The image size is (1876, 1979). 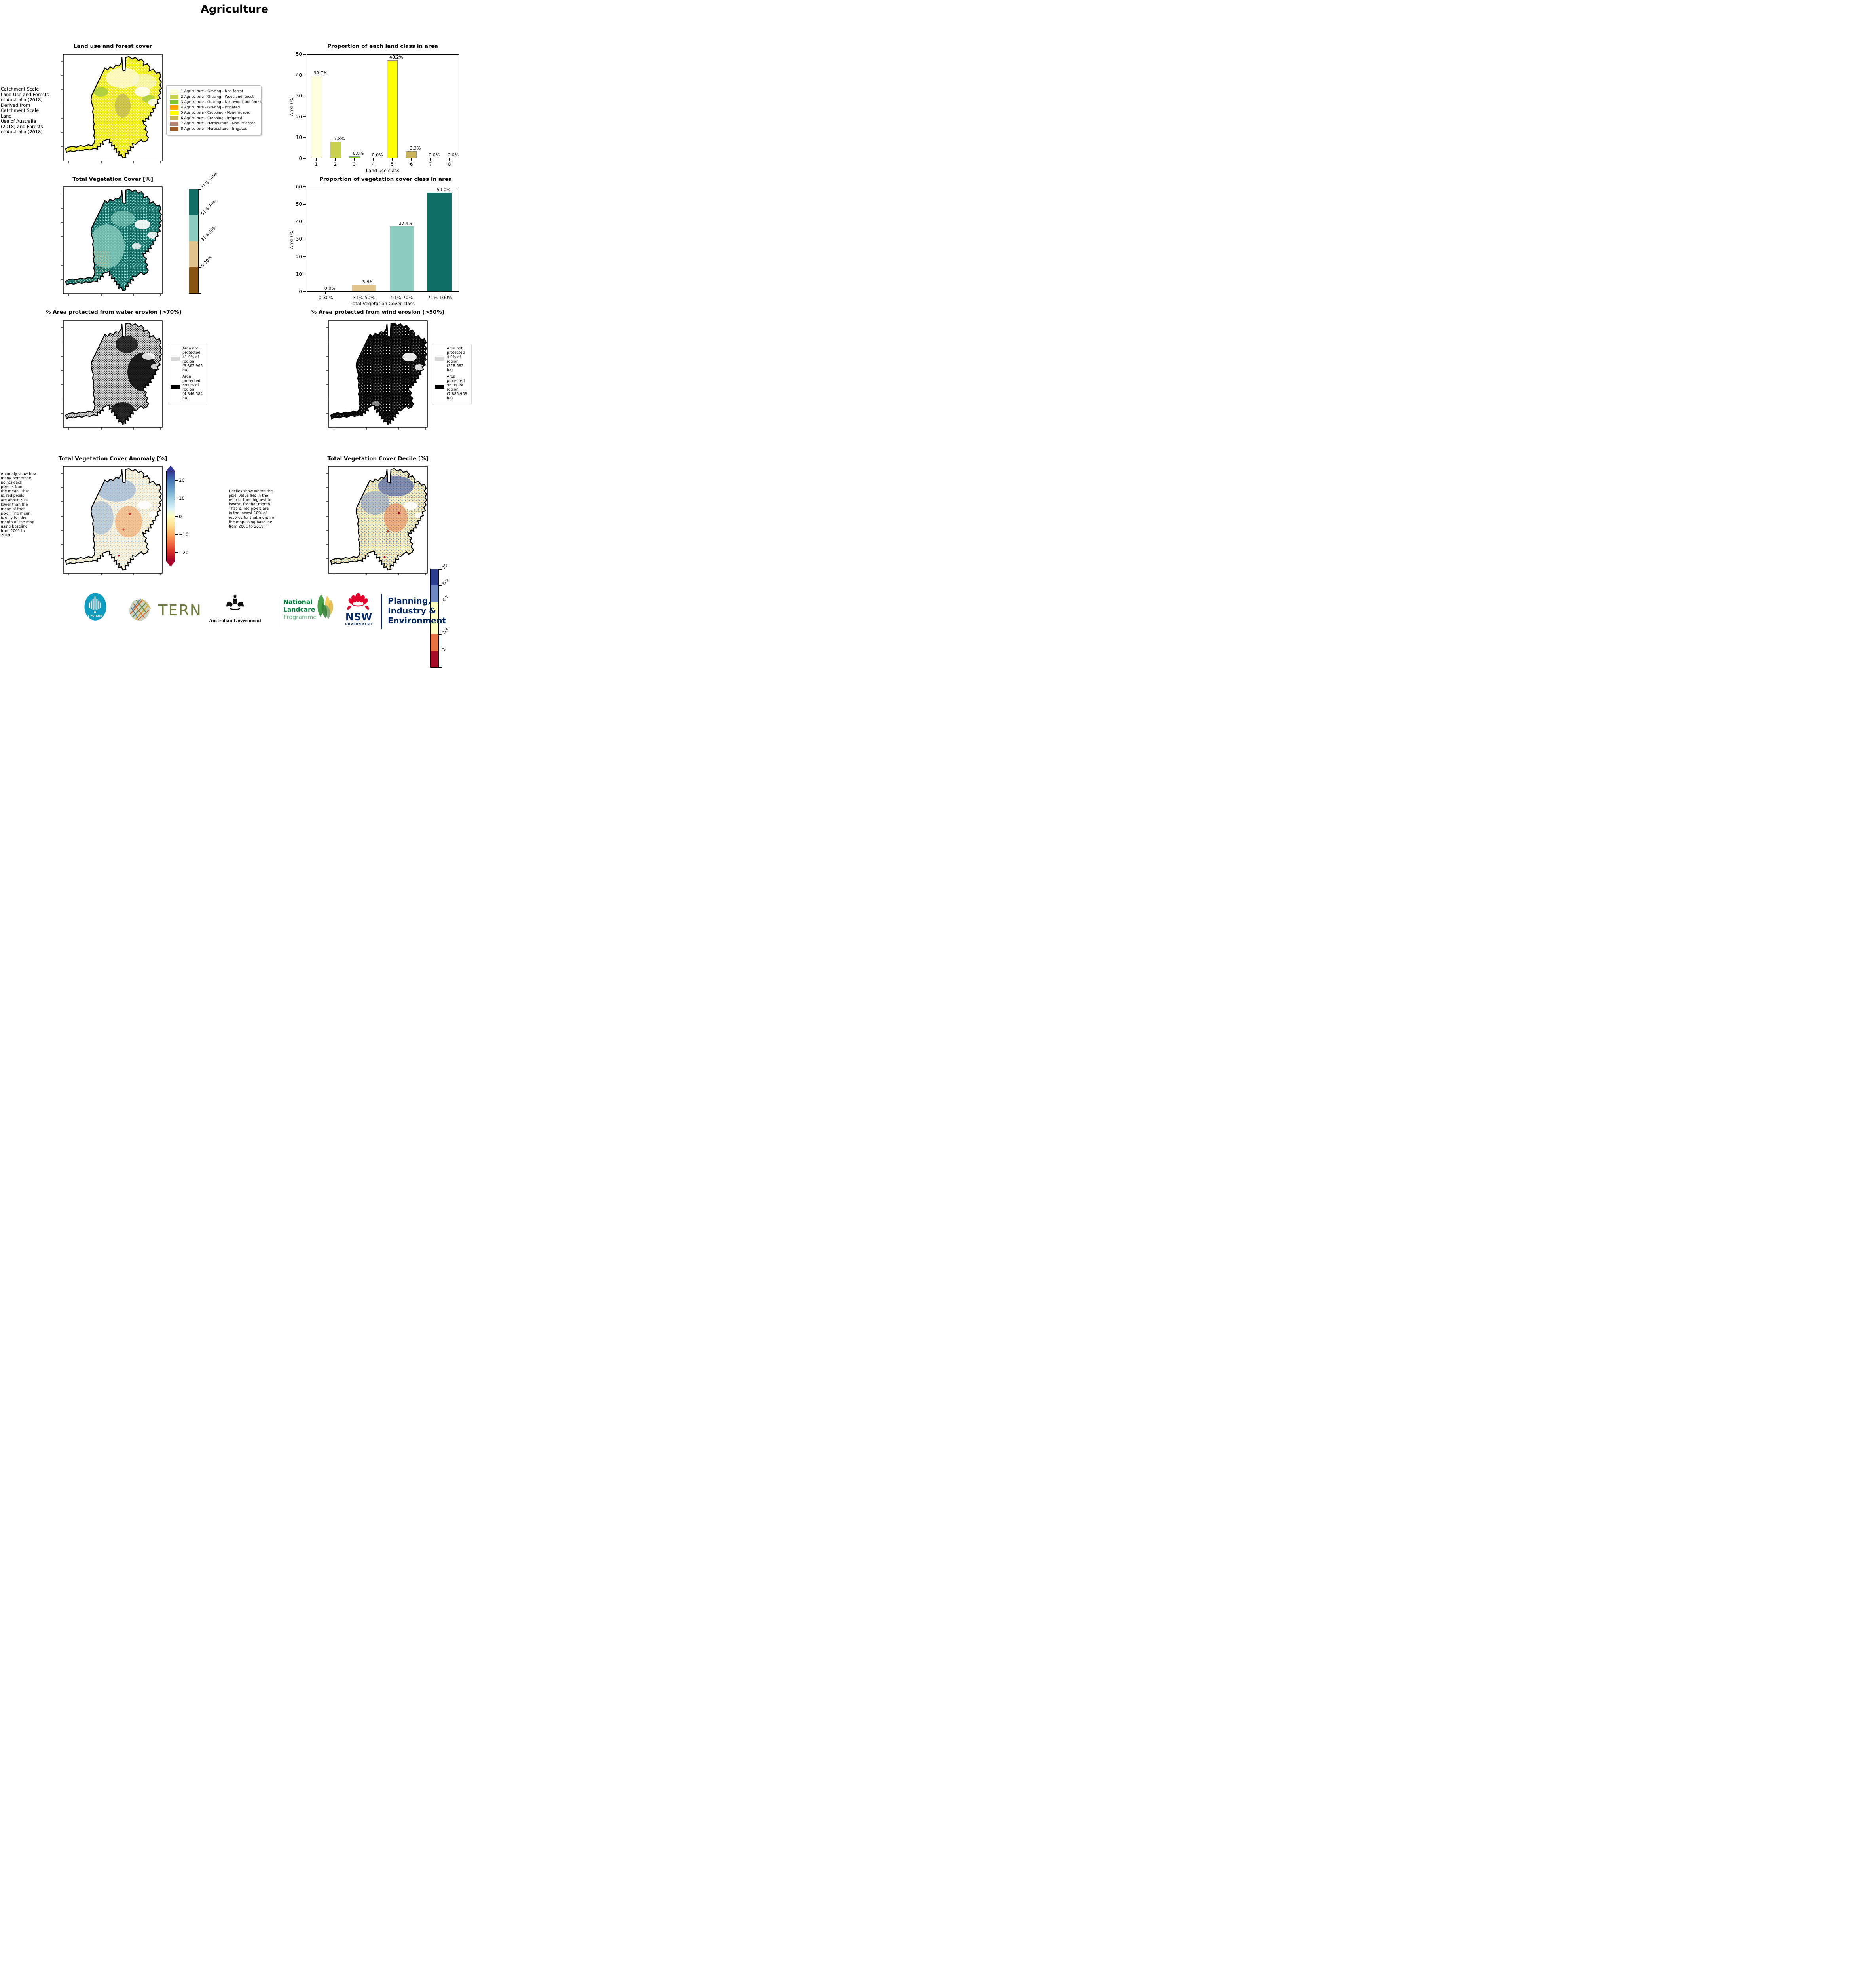 What do you see at coordinates (212, 91) in the screenshot?
I see `legend-label: 1 Agriculture - Grazing - Non forest` at bounding box center [212, 91].